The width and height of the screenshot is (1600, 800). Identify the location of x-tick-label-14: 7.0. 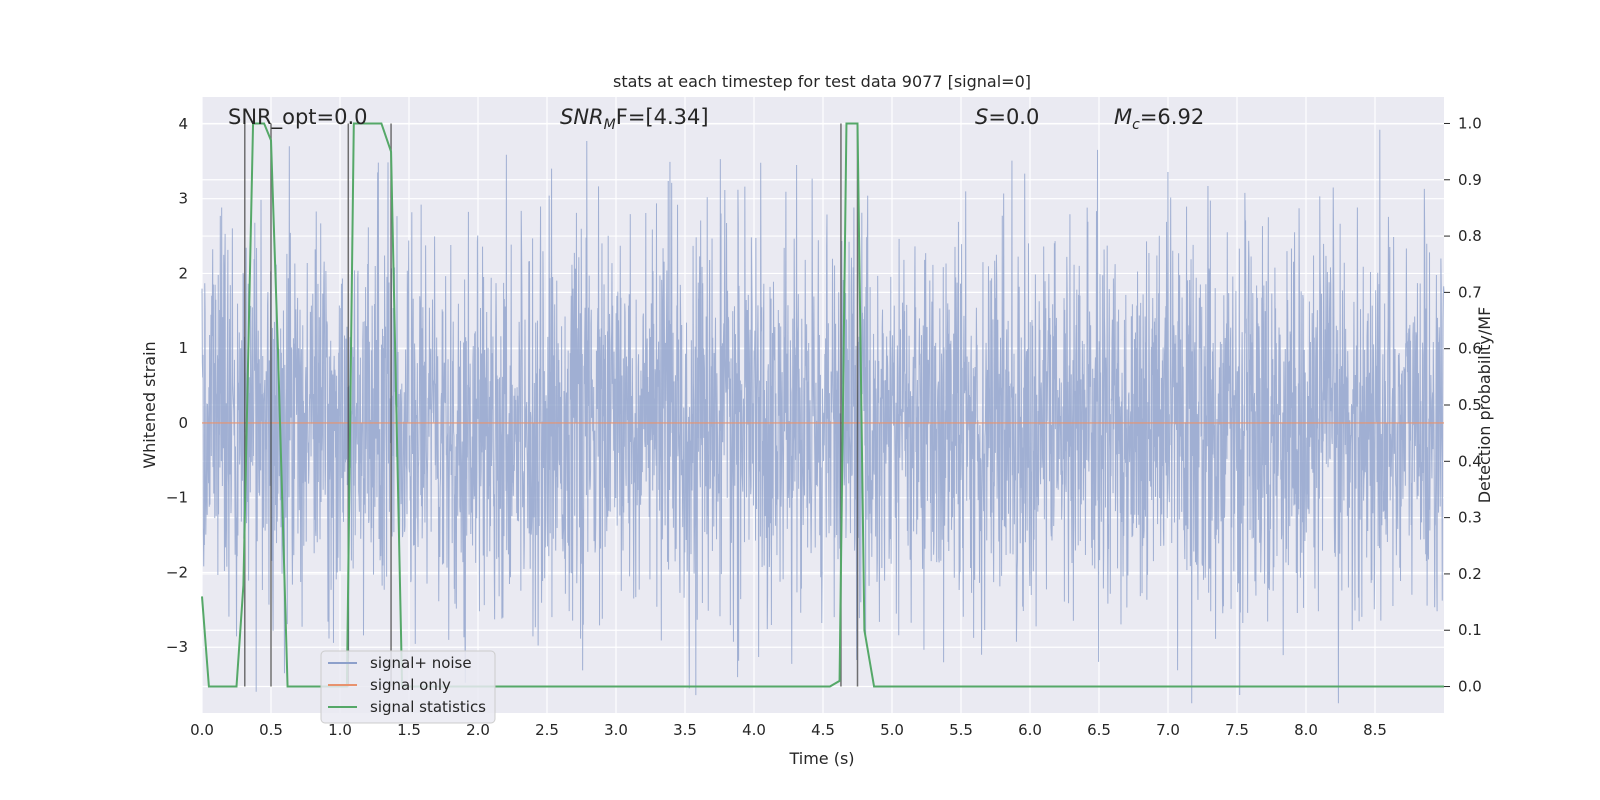
(1168, 730).